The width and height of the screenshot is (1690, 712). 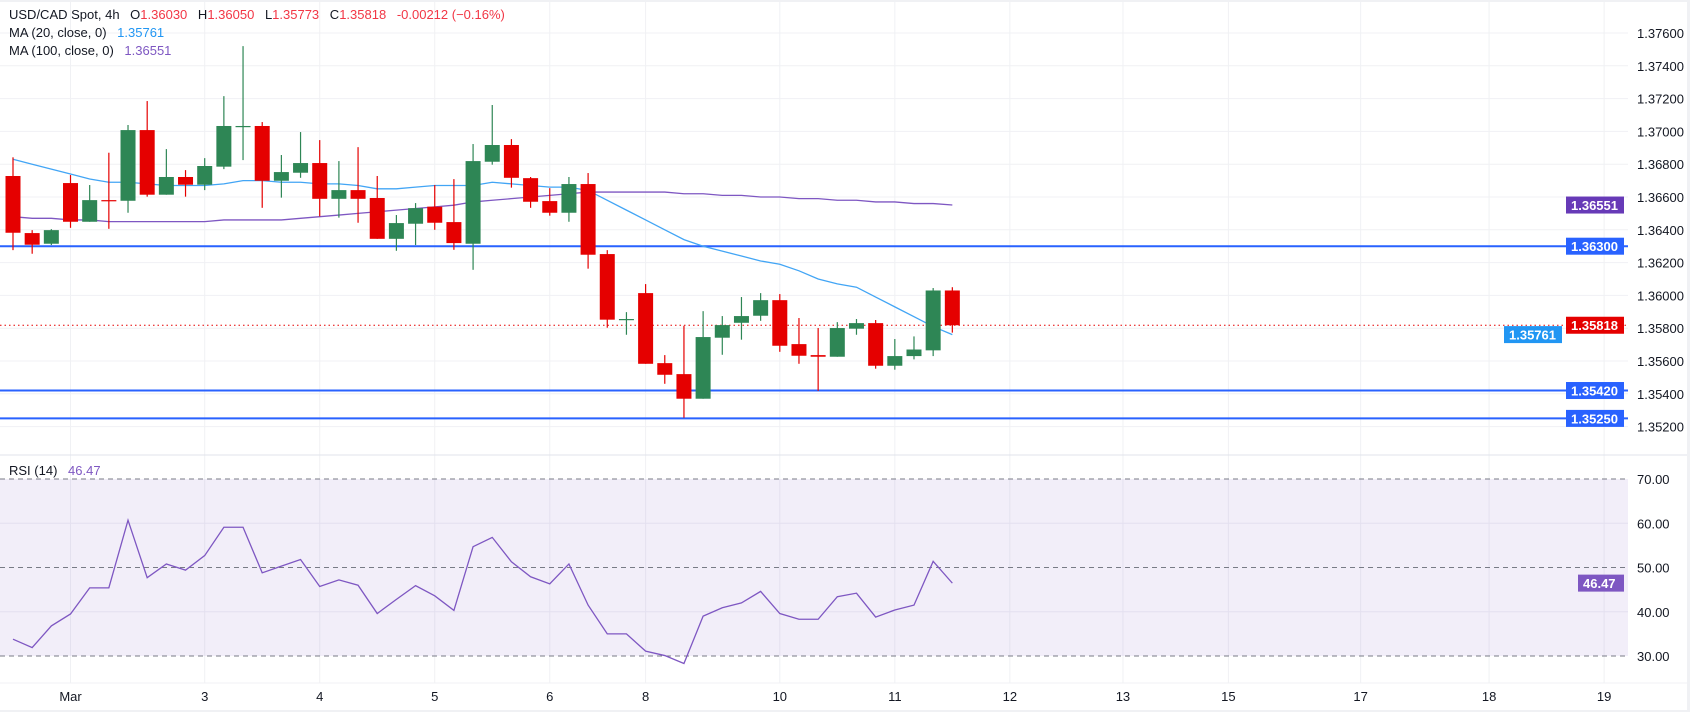 I want to click on right-border, so click(x=1688, y=356).